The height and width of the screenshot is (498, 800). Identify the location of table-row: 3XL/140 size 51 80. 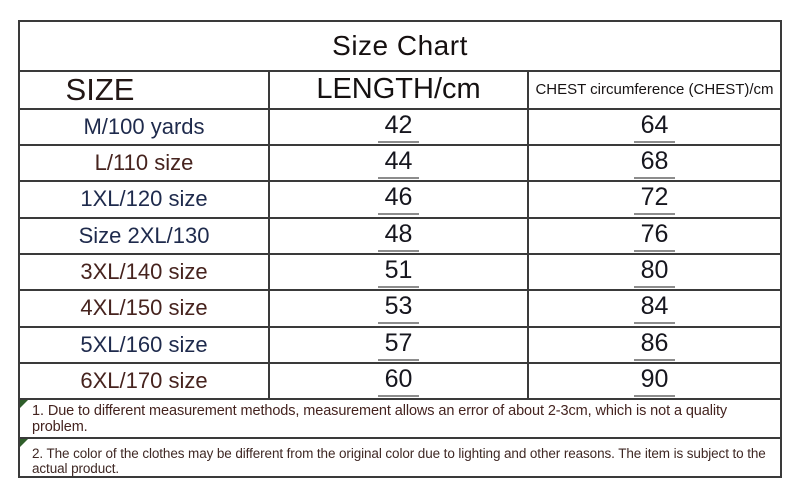
(400, 273).